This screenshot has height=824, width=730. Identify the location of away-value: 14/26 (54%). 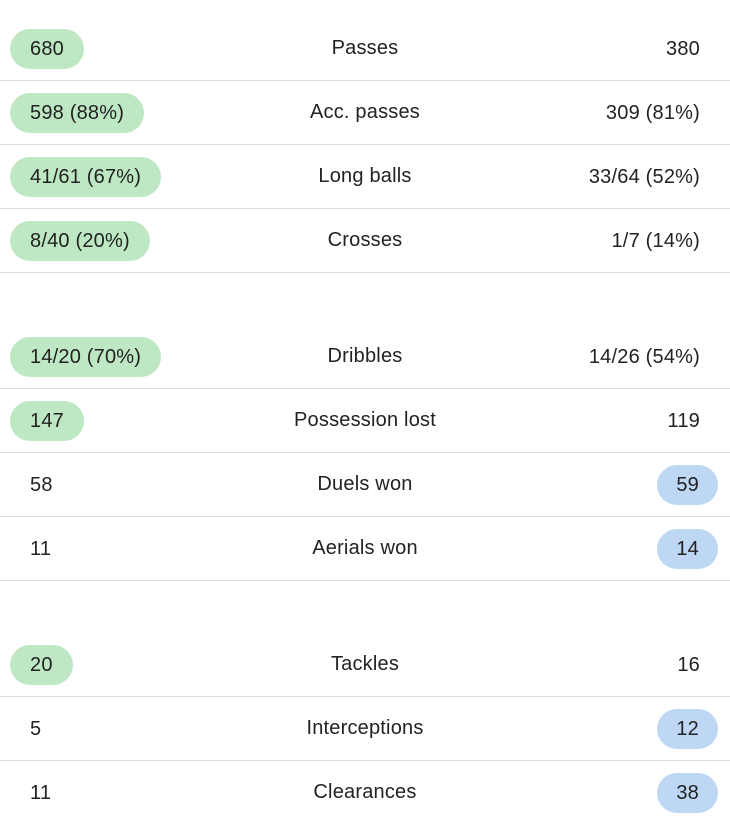
(644, 356).